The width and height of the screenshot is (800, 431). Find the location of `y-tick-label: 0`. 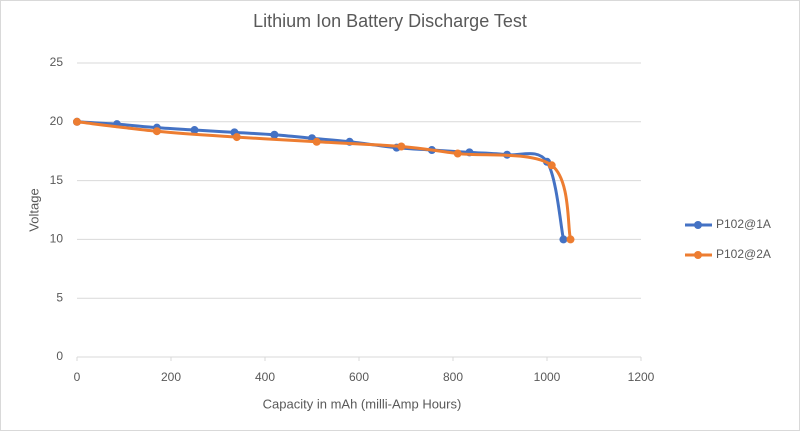

y-tick-label: 0 is located at coordinates (59, 356).